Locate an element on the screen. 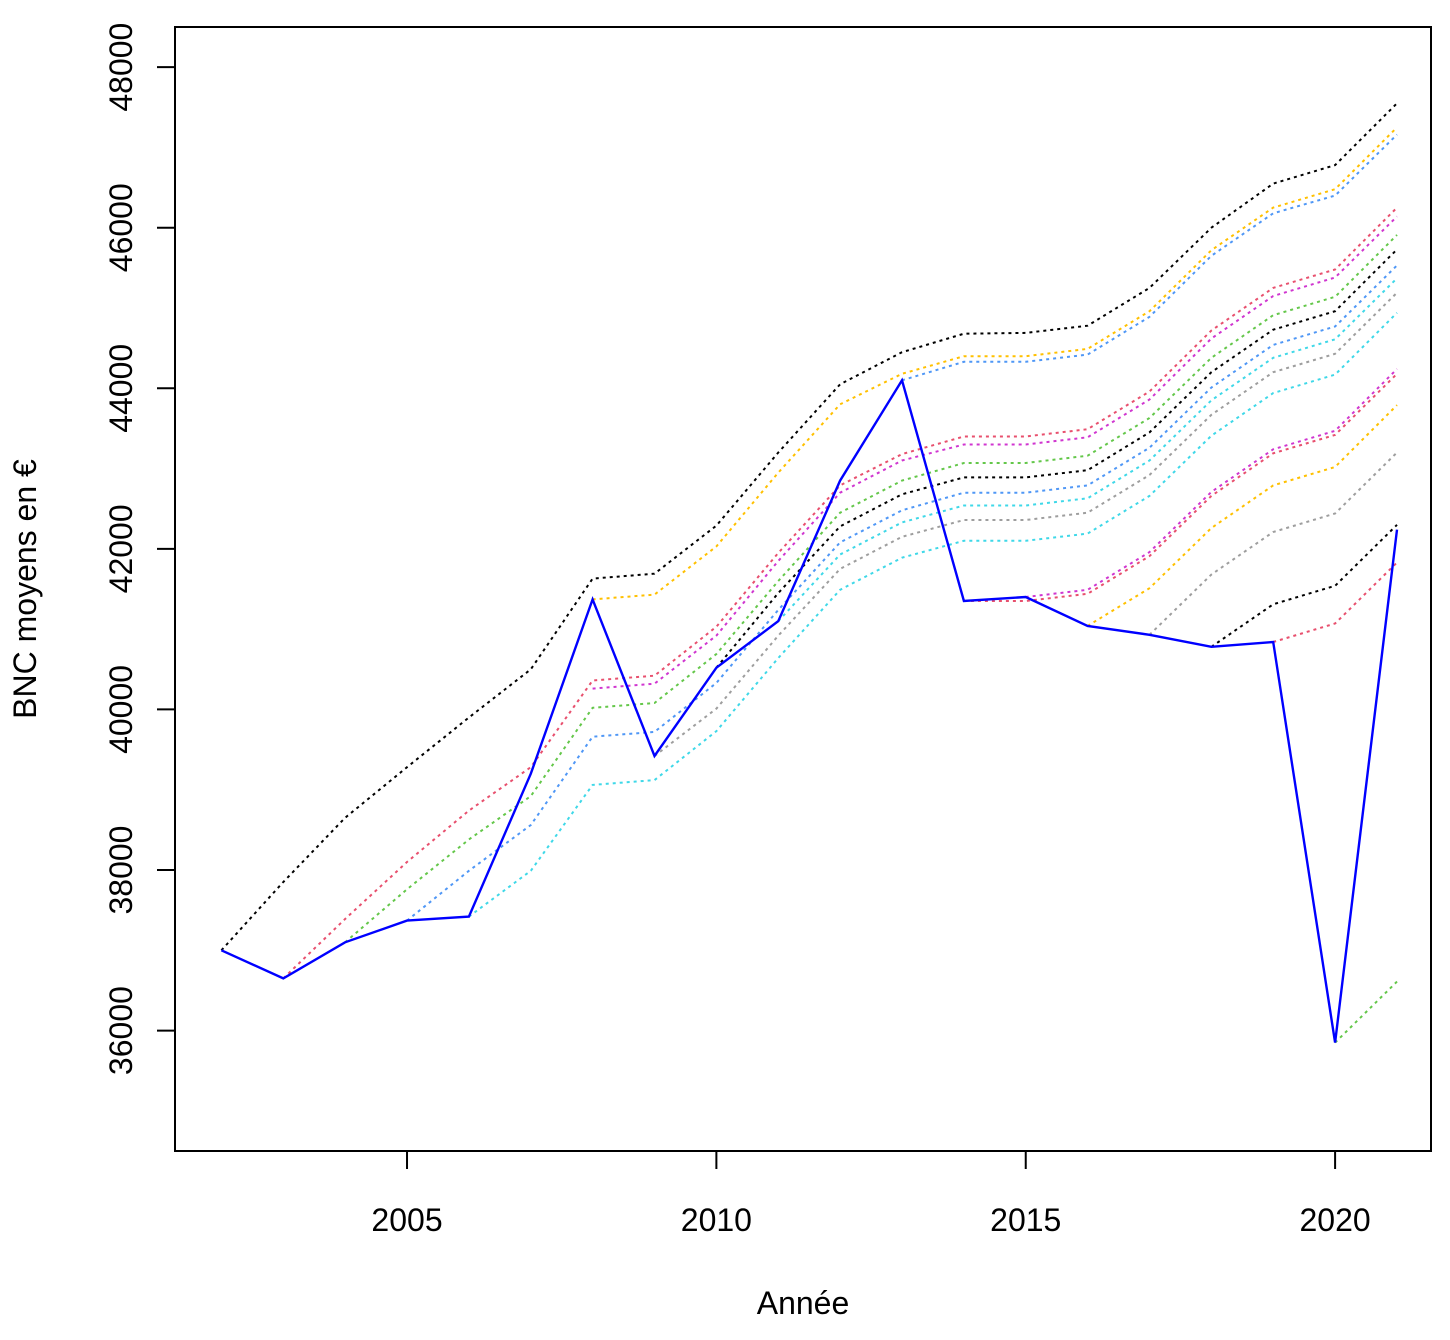 Image resolution: width=1450 pixels, height=1340 pixels. y-tick-label: 44000 is located at coordinates (121, 388).